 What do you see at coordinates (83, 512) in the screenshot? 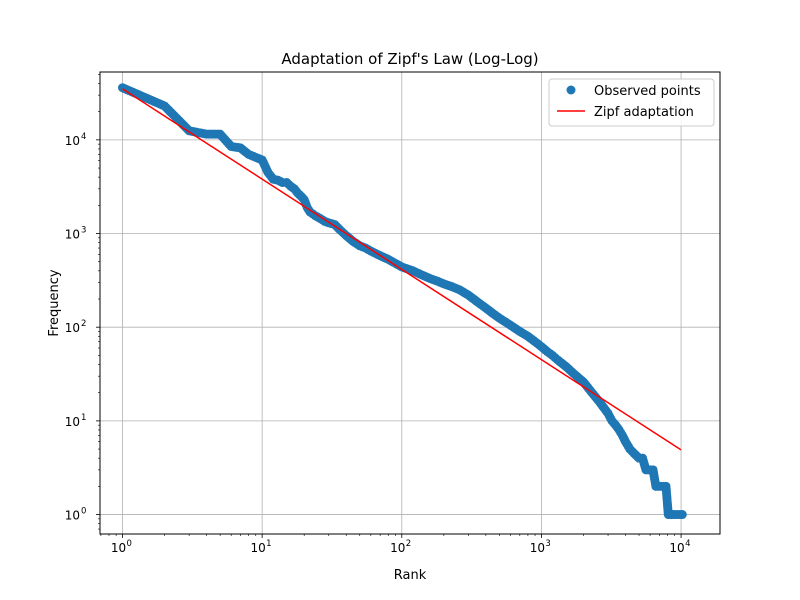
I see `y-tick-exponent: 0` at bounding box center [83, 512].